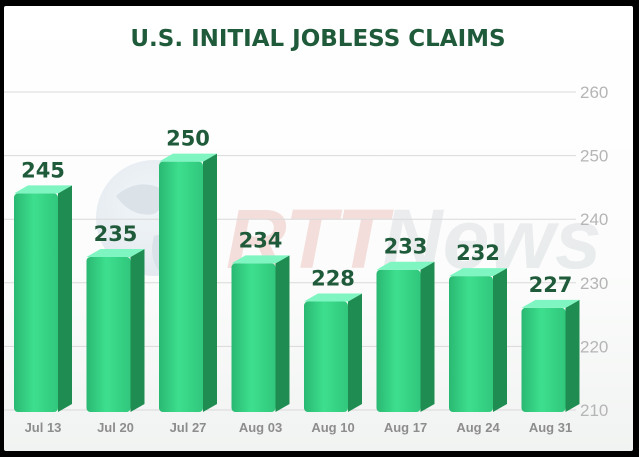 The height and width of the screenshot is (457, 639). Describe the element at coordinates (594, 346) in the screenshot. I see `y-tick-label: 220` at that location.